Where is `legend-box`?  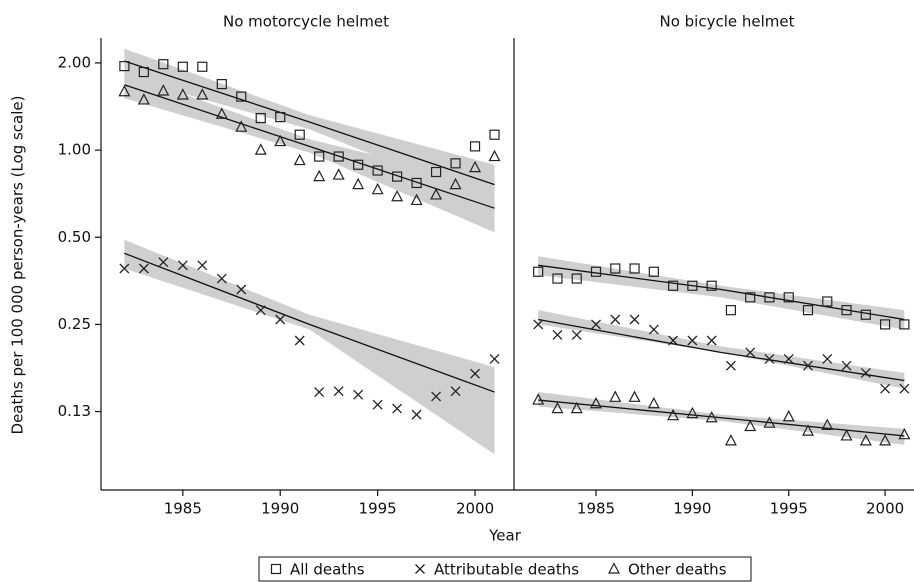 legend-box is located at coordinates (505, 569).